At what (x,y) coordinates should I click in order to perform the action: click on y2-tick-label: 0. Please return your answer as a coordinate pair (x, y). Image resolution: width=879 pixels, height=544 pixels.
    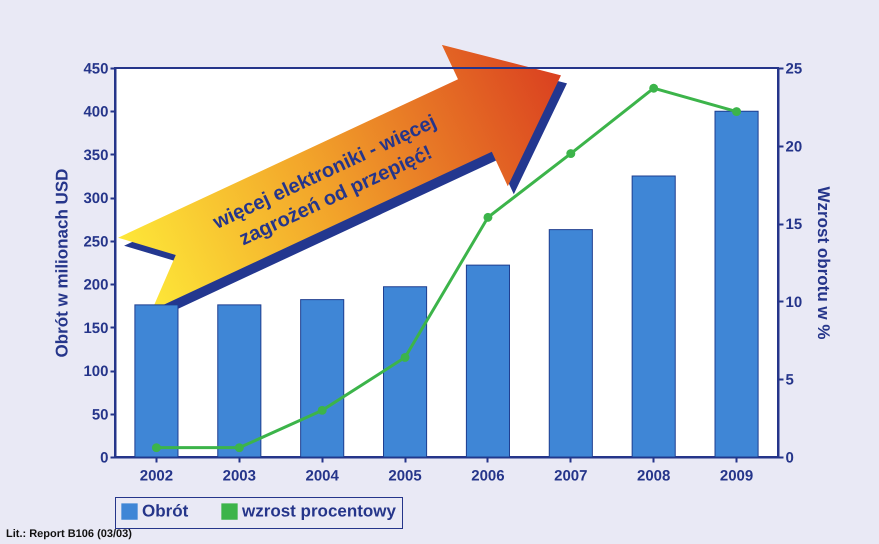
    Looking at the image, I should click on (790, 458).